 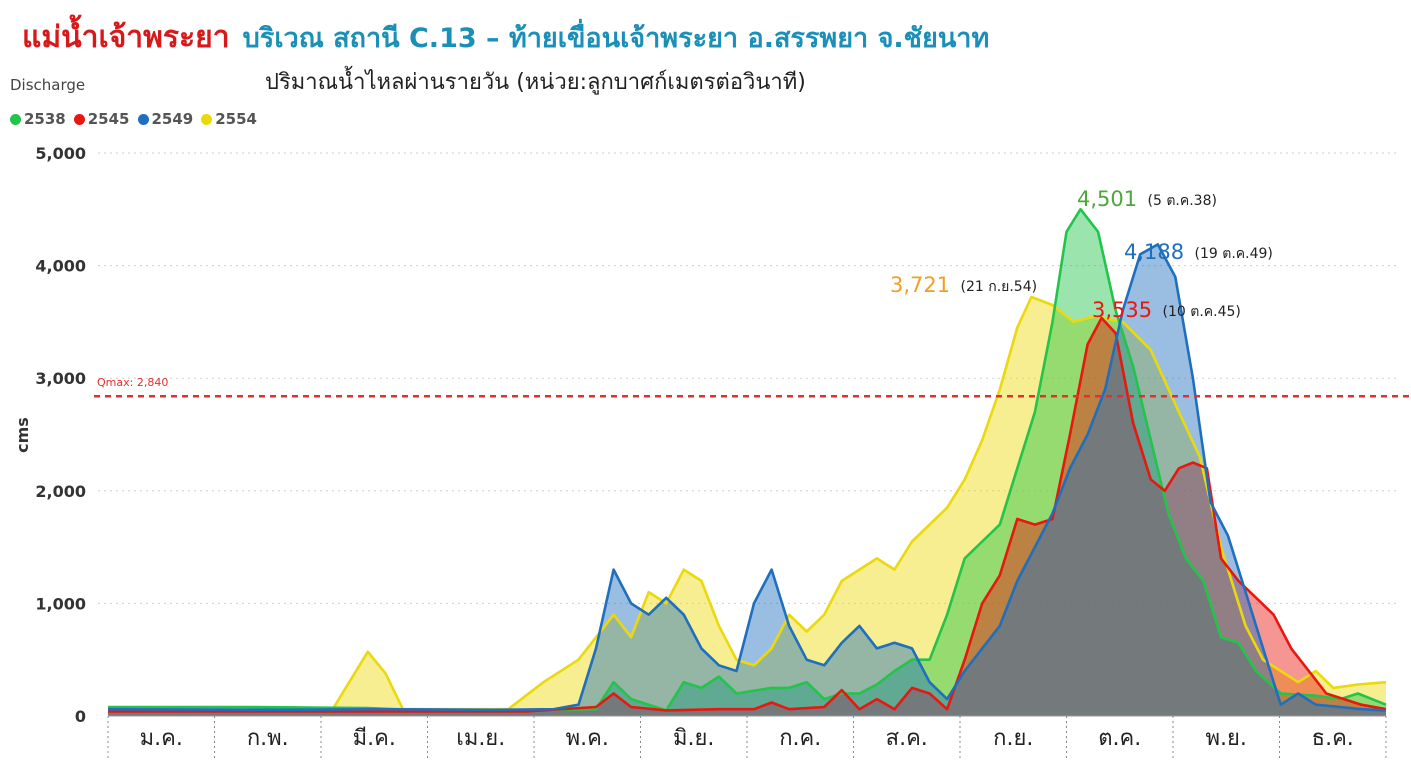 I want to click on x-tick-label: ก.ย., so click(x=1013, y=738).